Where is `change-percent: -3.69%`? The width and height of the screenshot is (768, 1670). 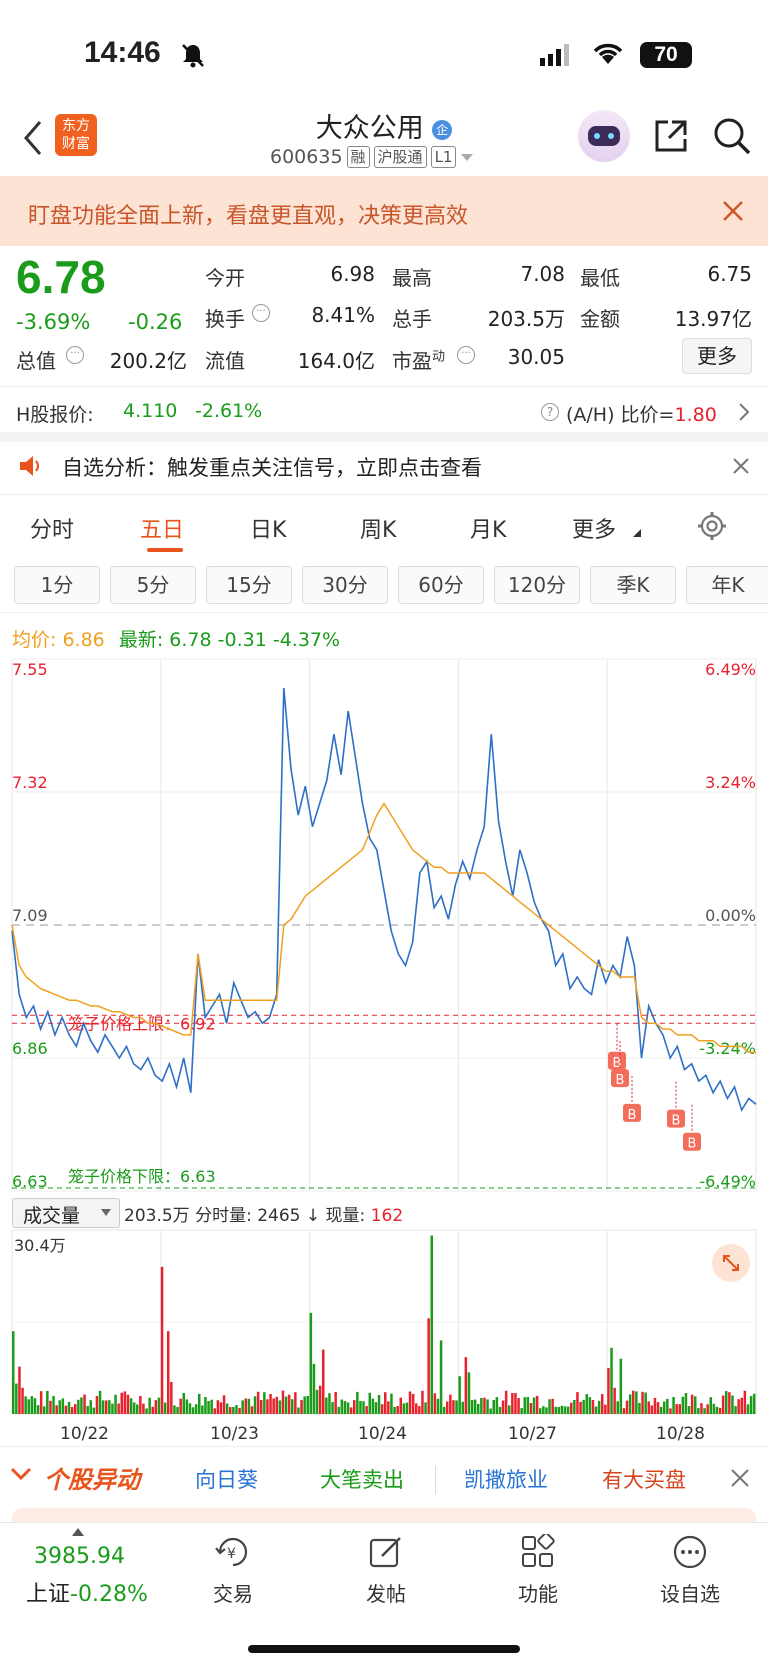 change-percent: -3.69% is located at coordinates (53, 322).